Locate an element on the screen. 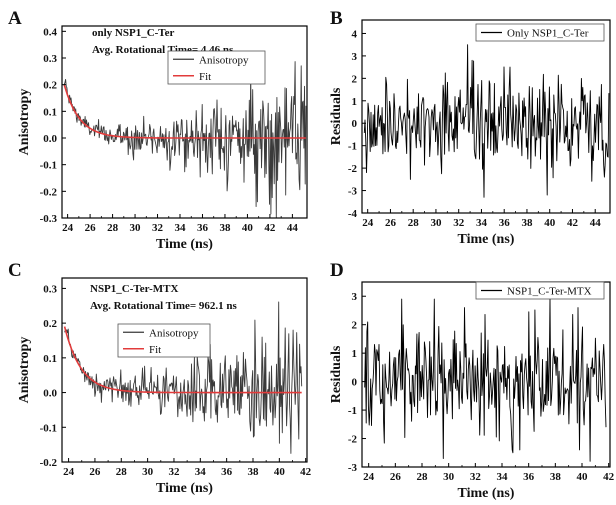 This screenshot has width=616, height=505. y-tick-label: 0.4 is located at coordinates (50, 32).